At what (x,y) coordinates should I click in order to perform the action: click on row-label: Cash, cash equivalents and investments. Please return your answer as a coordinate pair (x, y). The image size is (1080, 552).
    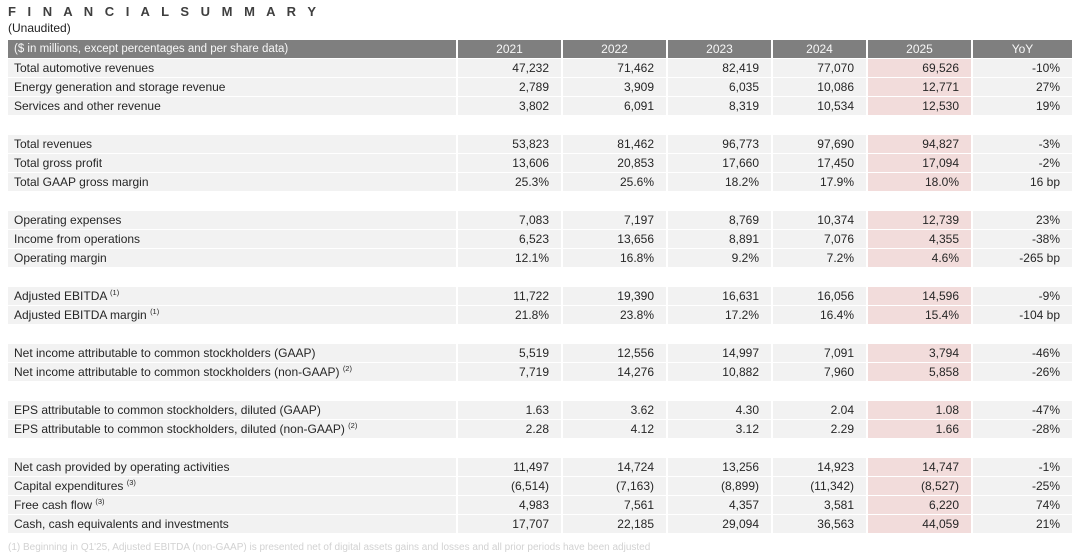
    Looking at the image, I should click on (233, 524).